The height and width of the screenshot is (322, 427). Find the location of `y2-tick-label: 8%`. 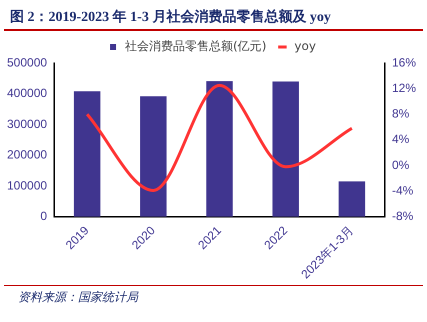

y2-tick-label: 8% is located at coordinates (401, 113).